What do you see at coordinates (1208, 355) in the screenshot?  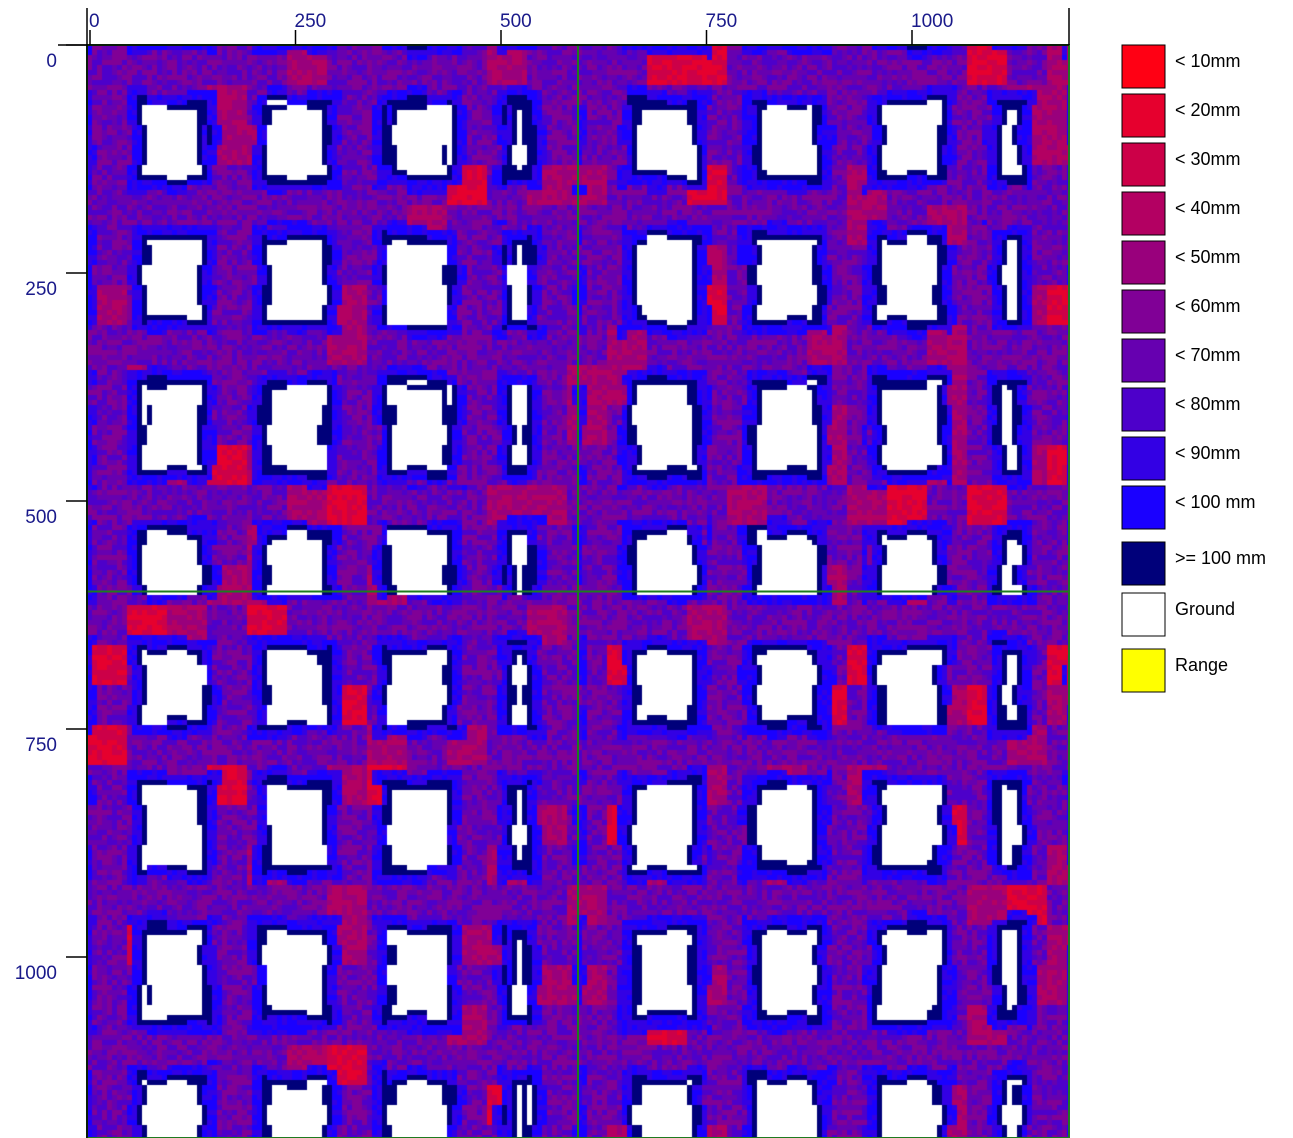 I see `legend-label: < 70mm` at bounding box center [1208, 355].